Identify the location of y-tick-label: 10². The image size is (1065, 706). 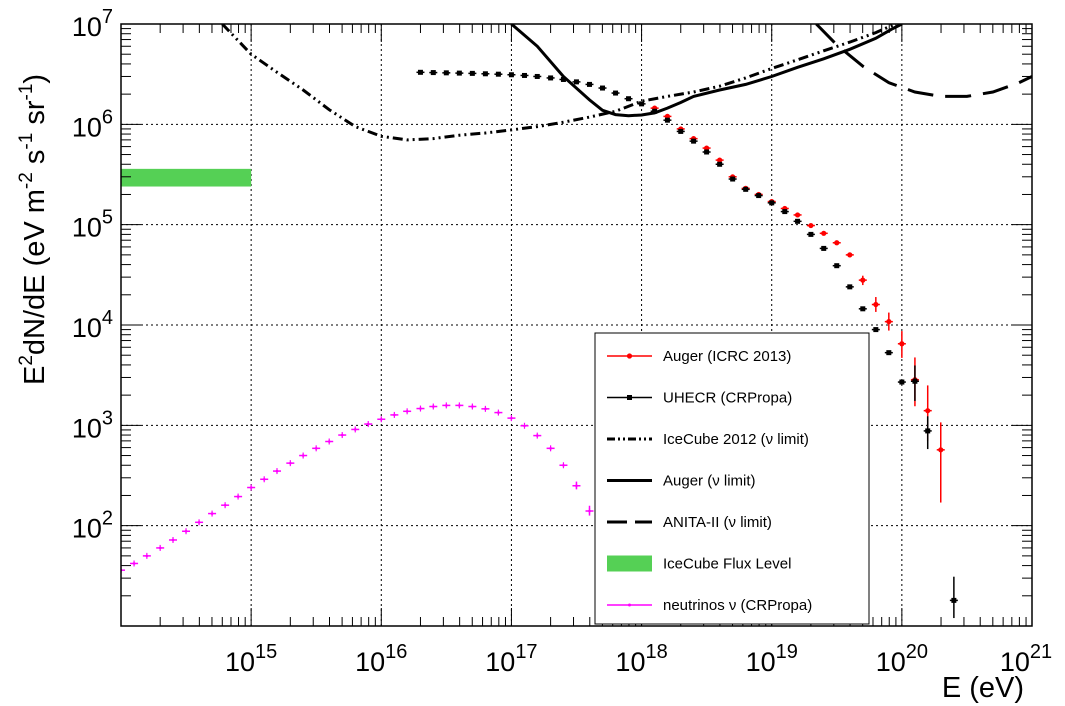
(92, 526).